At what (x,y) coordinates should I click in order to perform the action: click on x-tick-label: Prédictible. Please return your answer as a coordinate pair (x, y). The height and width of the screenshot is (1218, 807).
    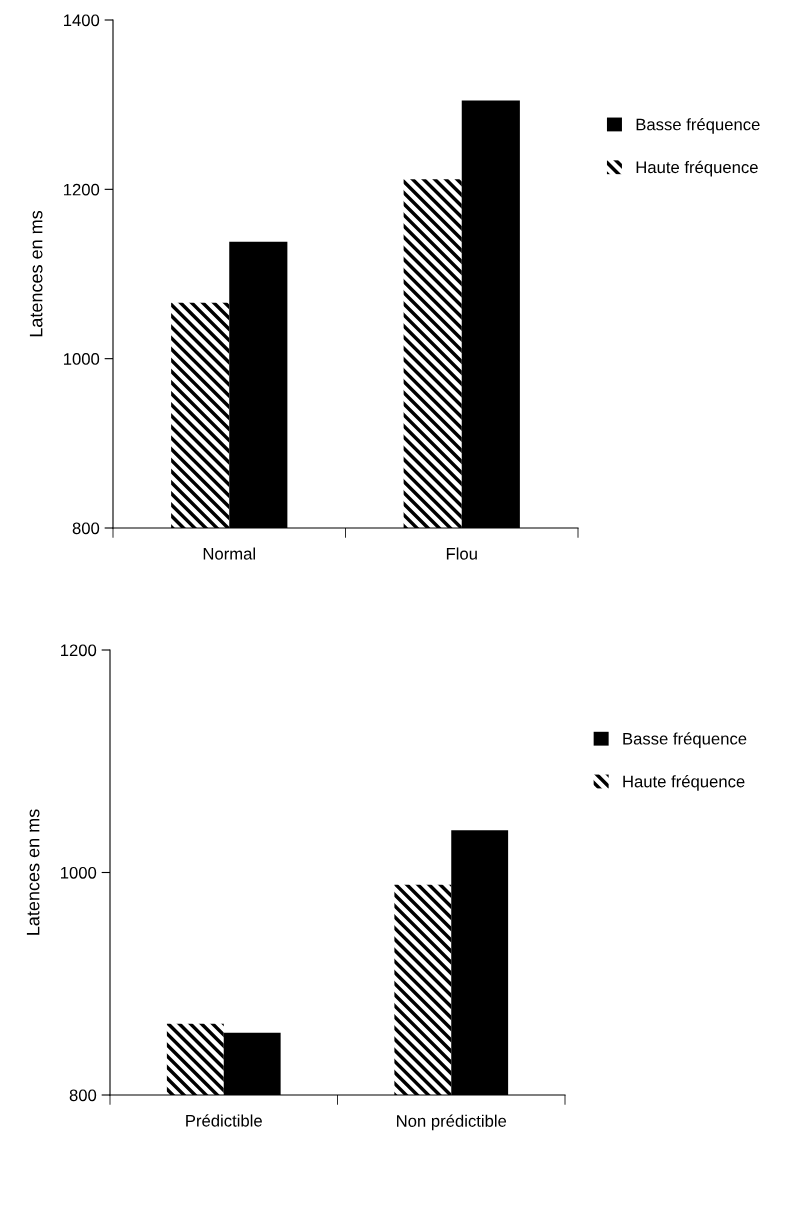
    Looking at the image, I should click on (224, 1120).